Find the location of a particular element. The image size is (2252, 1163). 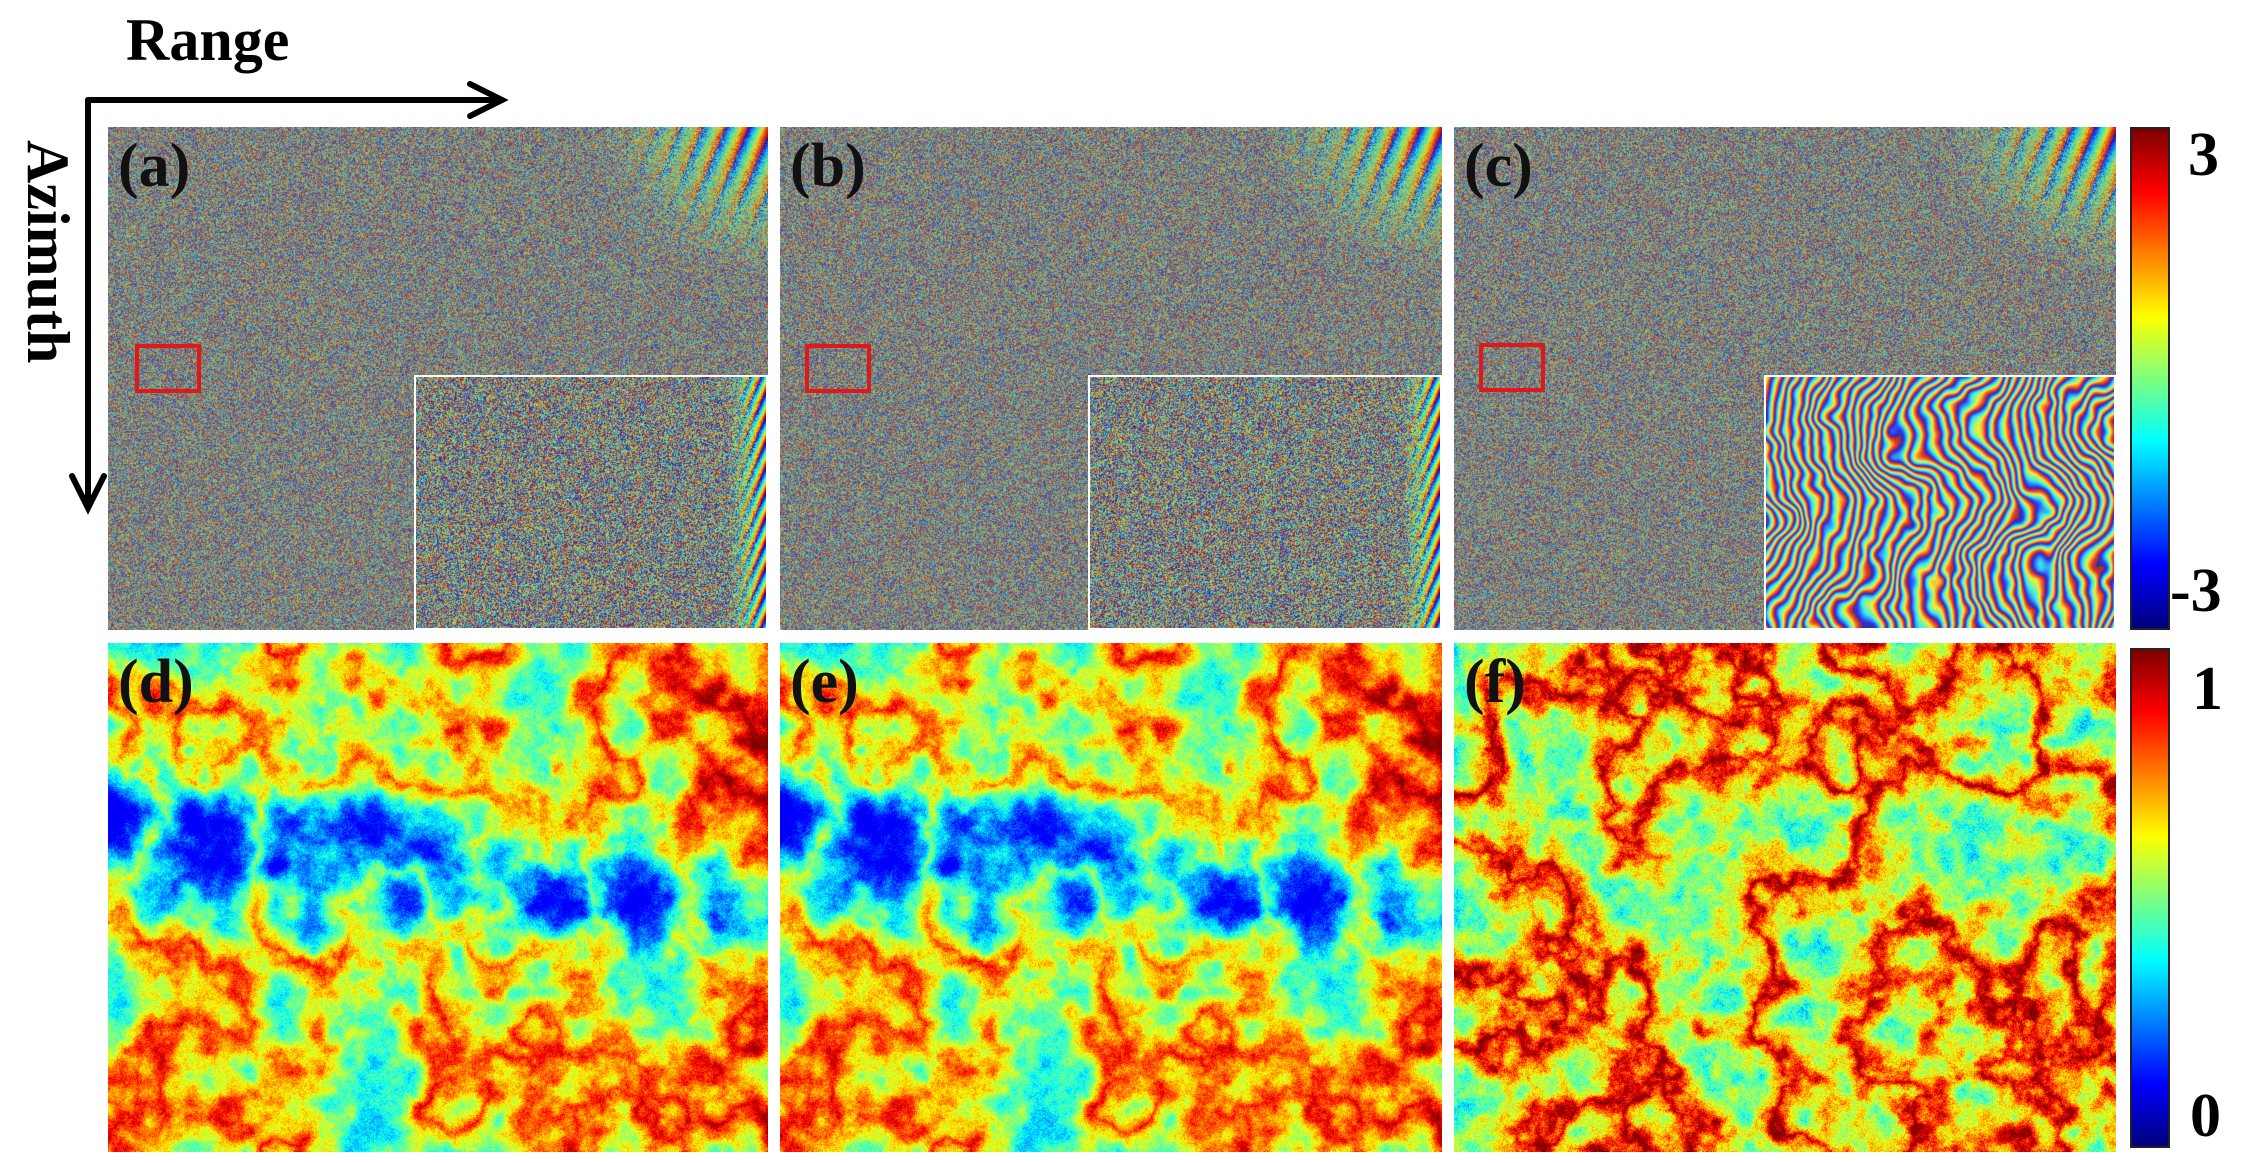

panel-f-coherence: (f) is located at coordinates (1785, 897).